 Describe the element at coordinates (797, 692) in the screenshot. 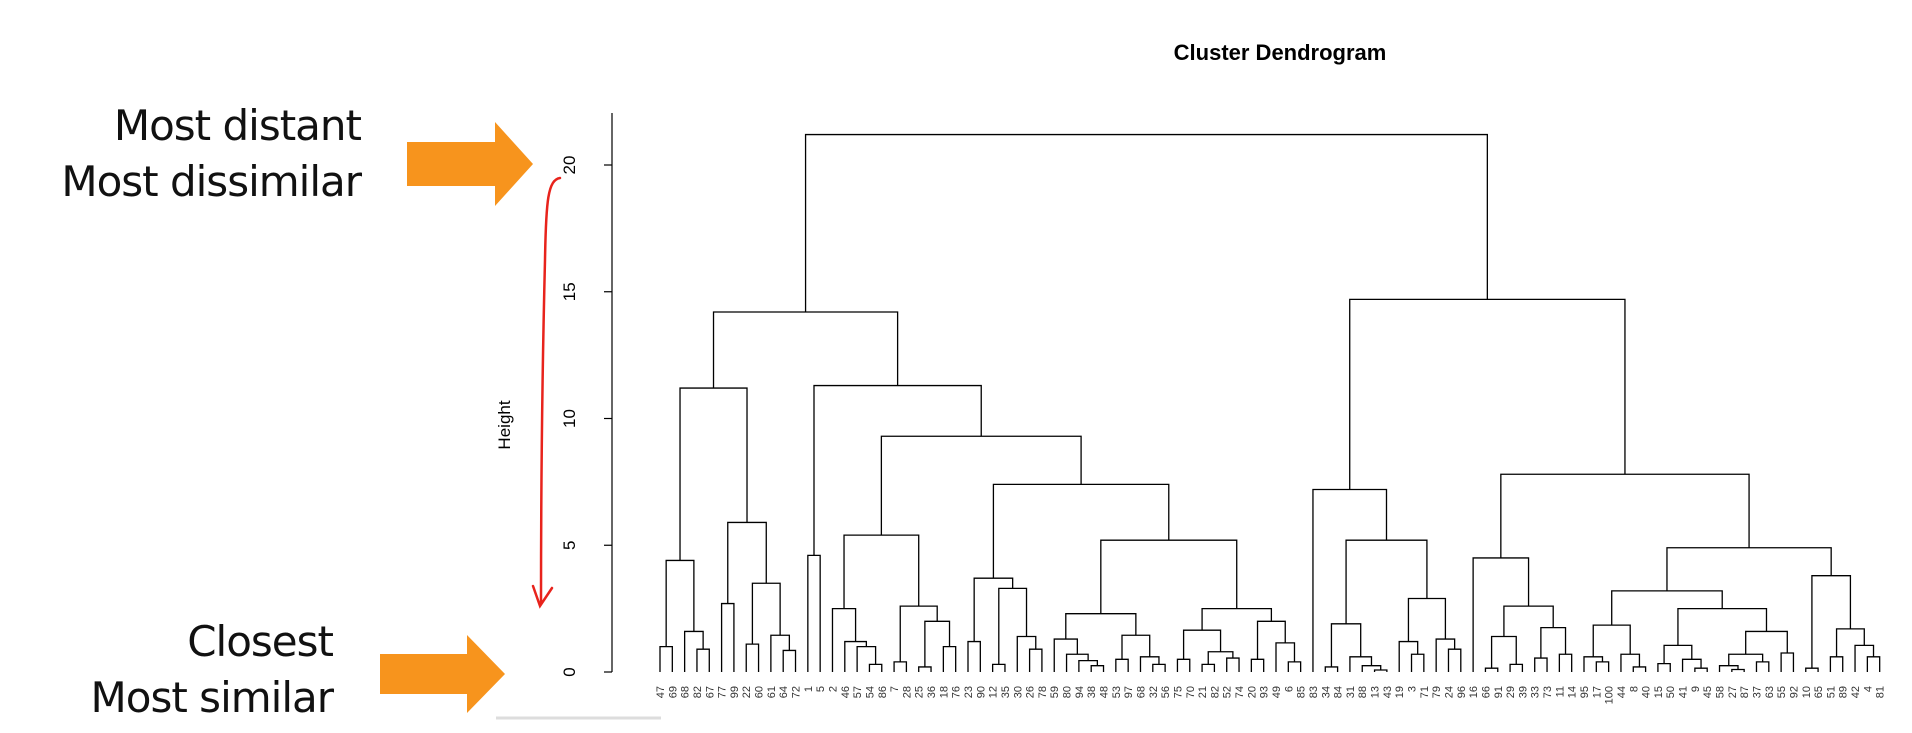

I see `leaf-label: 72` at that location.